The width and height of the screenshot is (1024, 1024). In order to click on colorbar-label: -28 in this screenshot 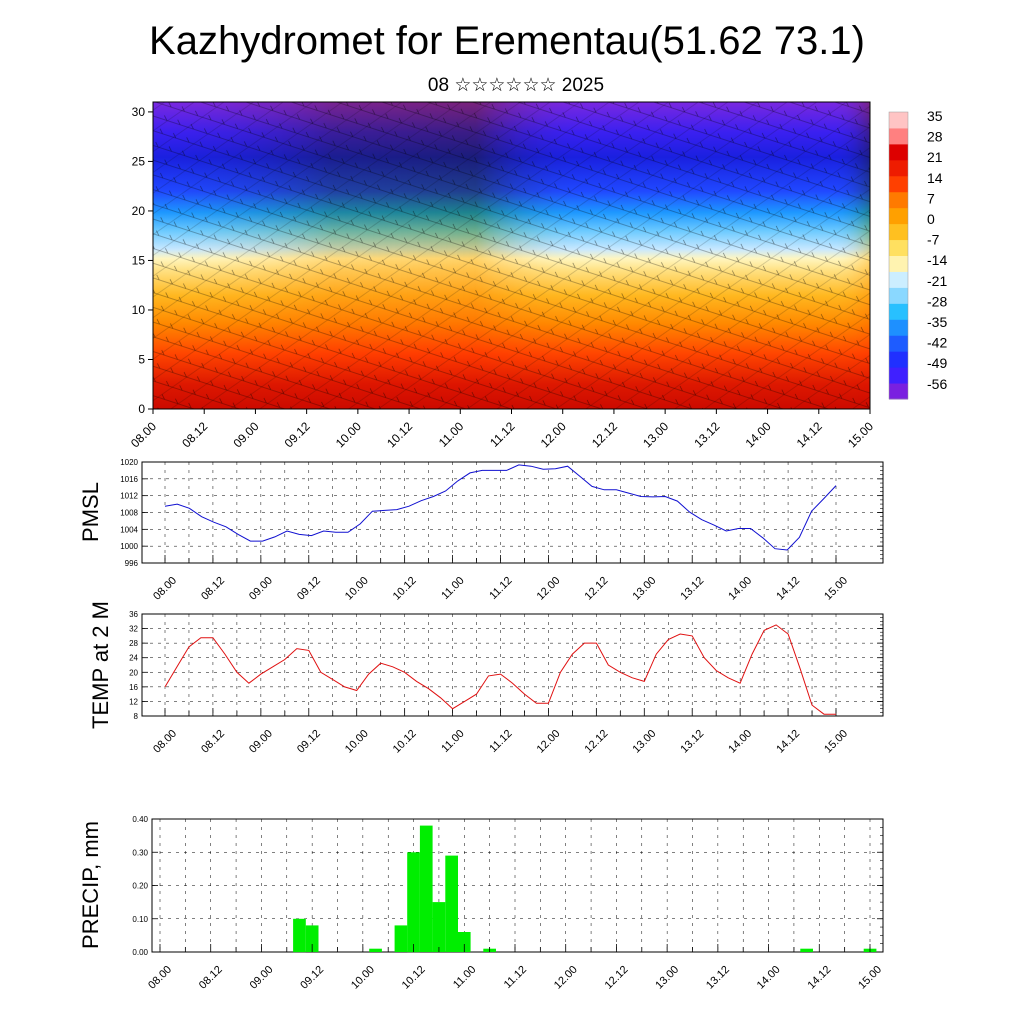, I will do `click(937, 301)`.